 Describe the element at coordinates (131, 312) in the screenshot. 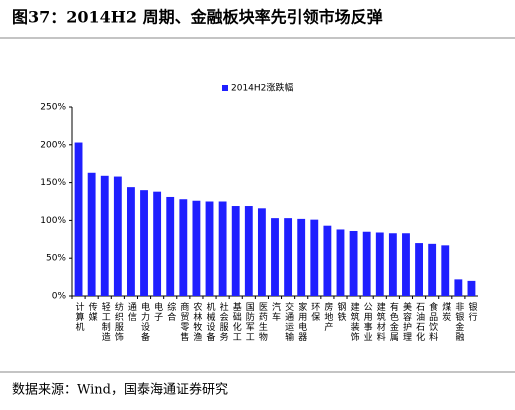

I see `x-tick-label: 通信` at that location.